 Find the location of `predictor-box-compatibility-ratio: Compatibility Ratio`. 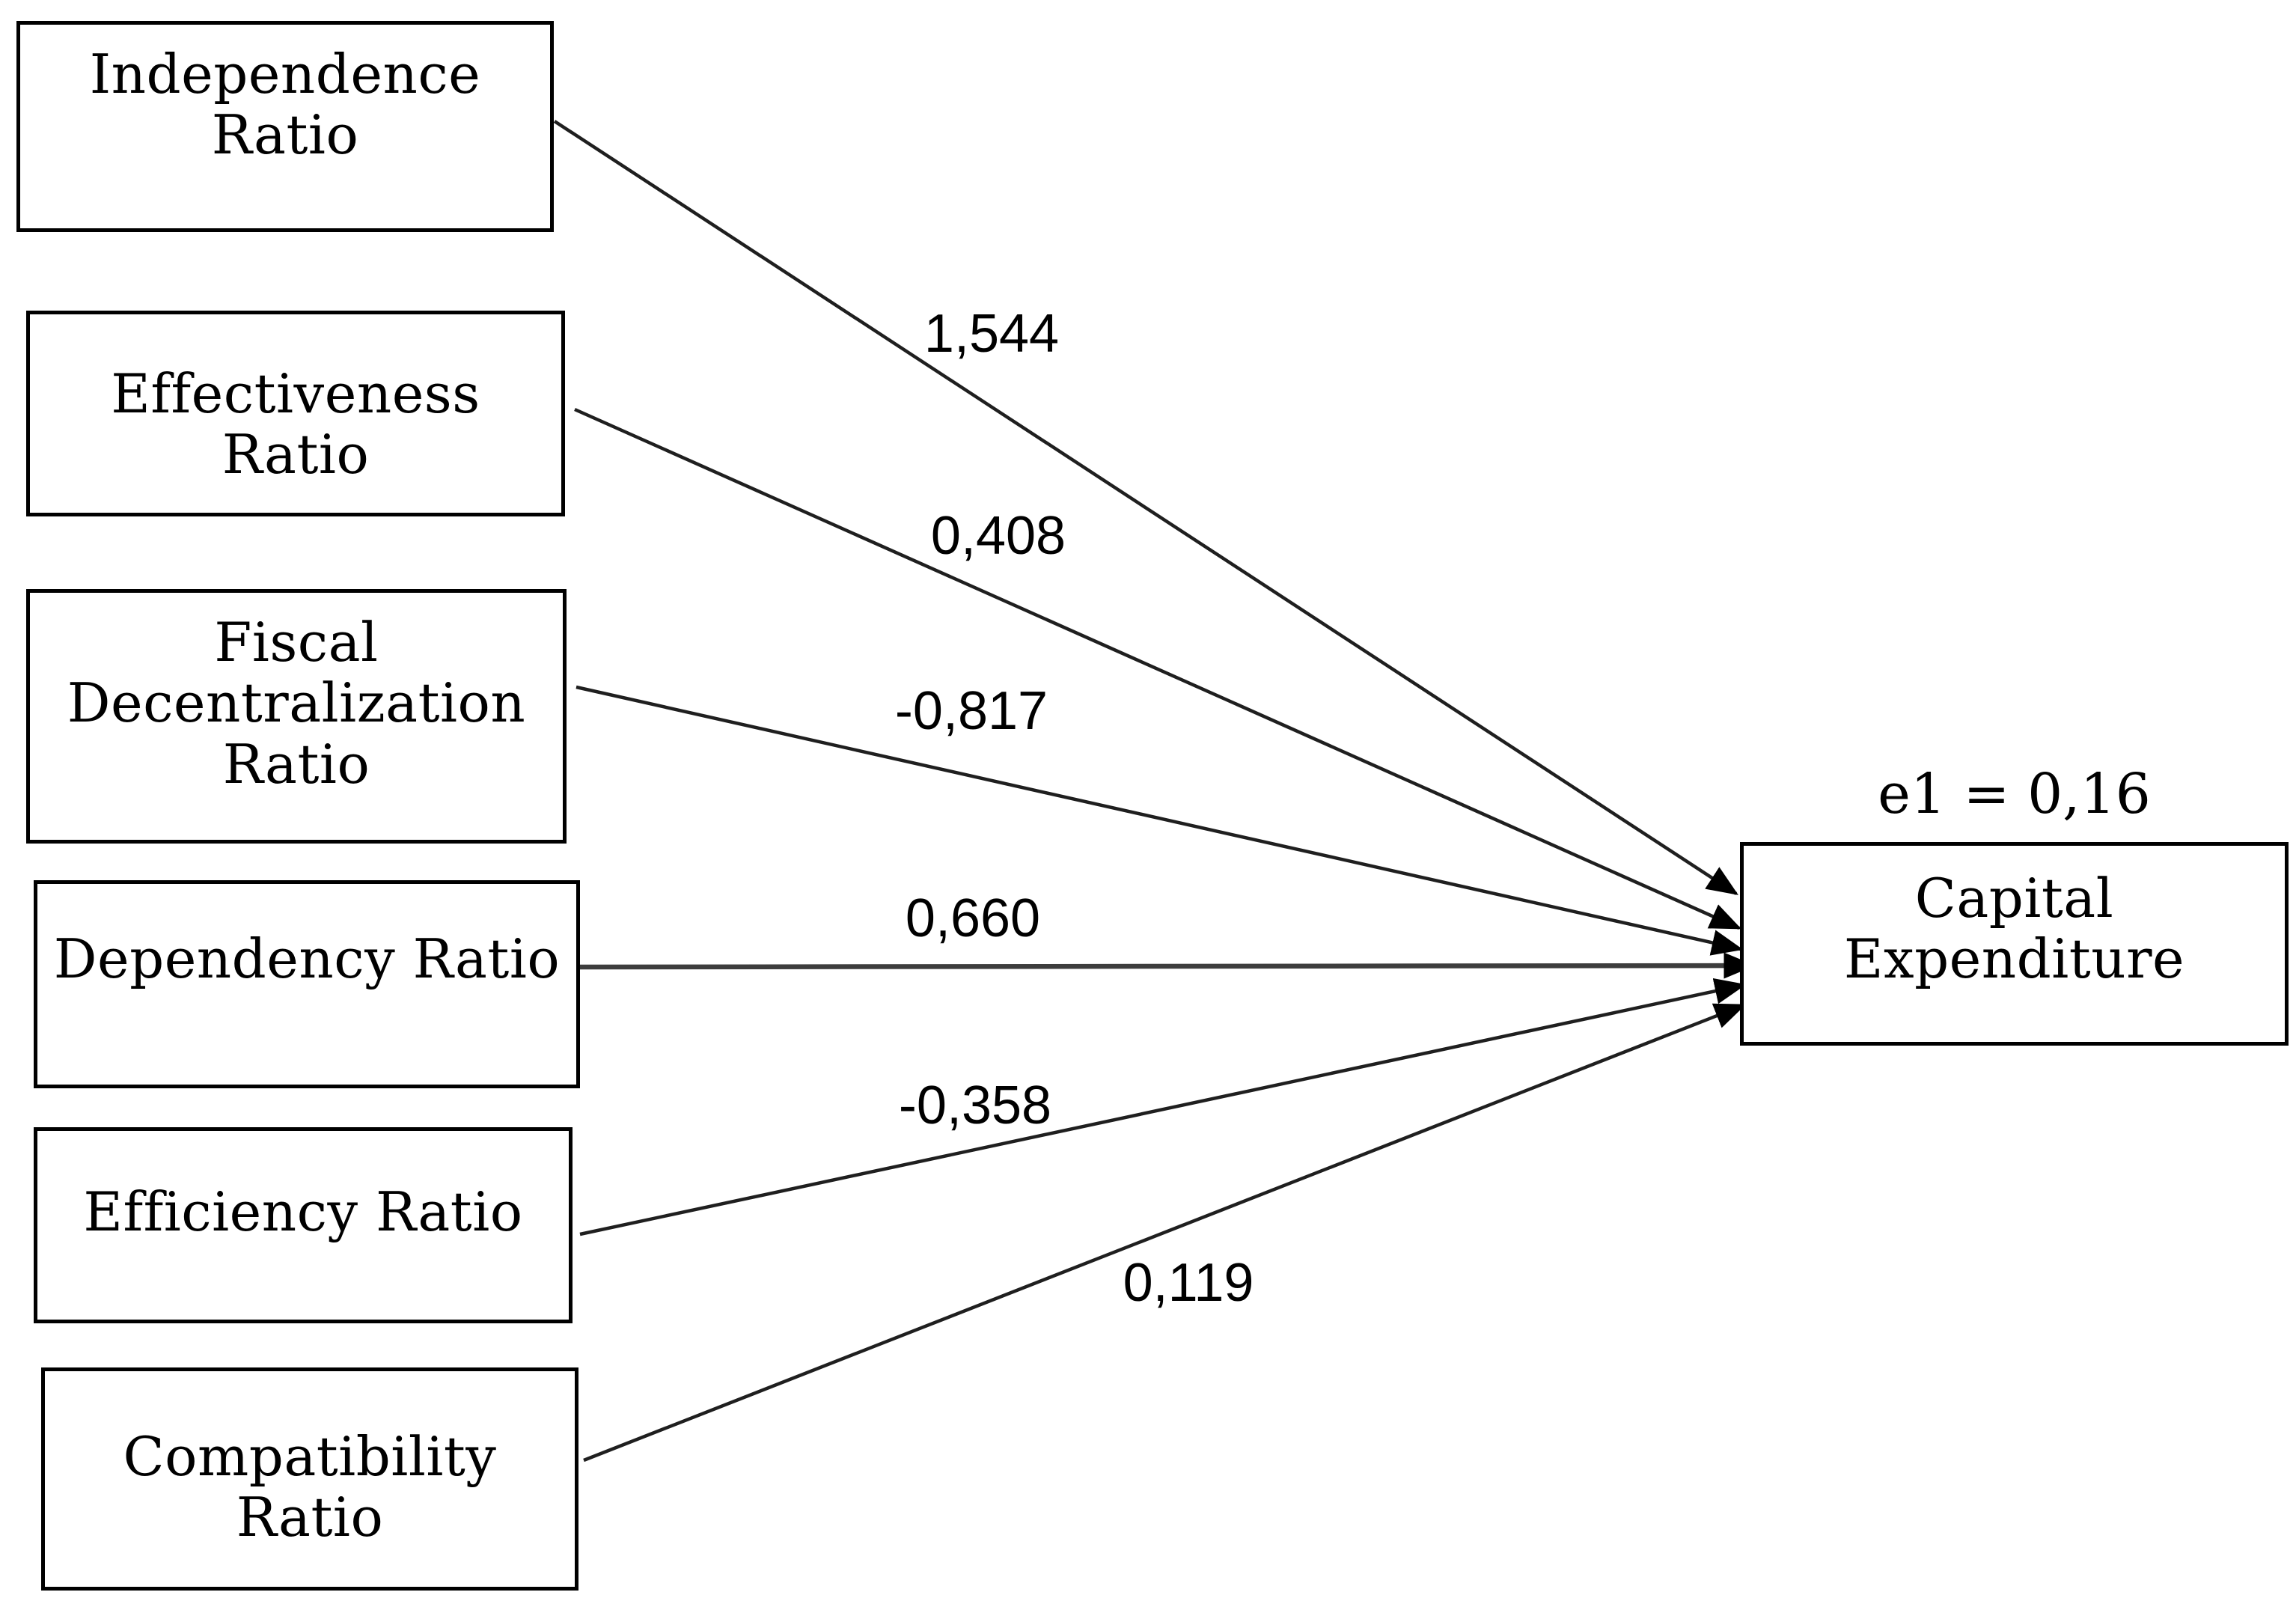

predictor-box-compatibility-ratio: Compatibility Ratio is located at coordinates (309, 1479).